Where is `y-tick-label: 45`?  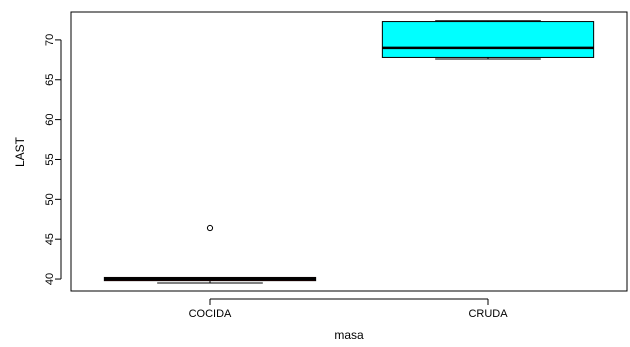
y-tick-label: 45 is located at coordinates (50, 239).